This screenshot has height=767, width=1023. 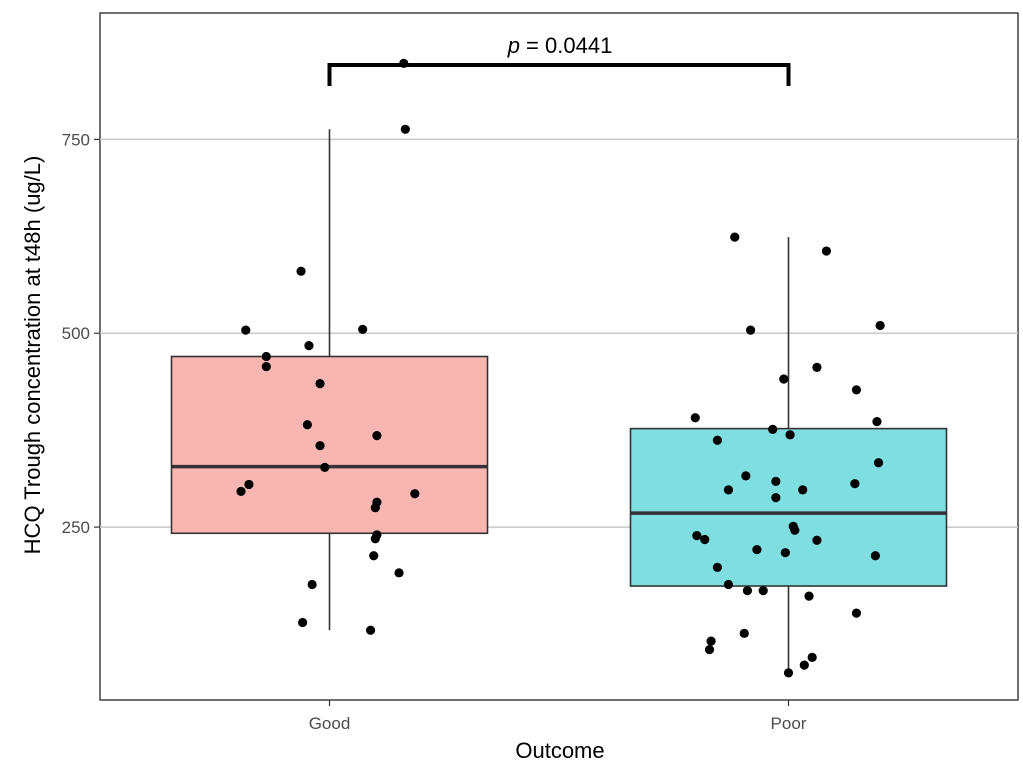 What do you see at coordinates (329, 445) in the screenshot?
I see `good-box` at bounding box center [329, 445].